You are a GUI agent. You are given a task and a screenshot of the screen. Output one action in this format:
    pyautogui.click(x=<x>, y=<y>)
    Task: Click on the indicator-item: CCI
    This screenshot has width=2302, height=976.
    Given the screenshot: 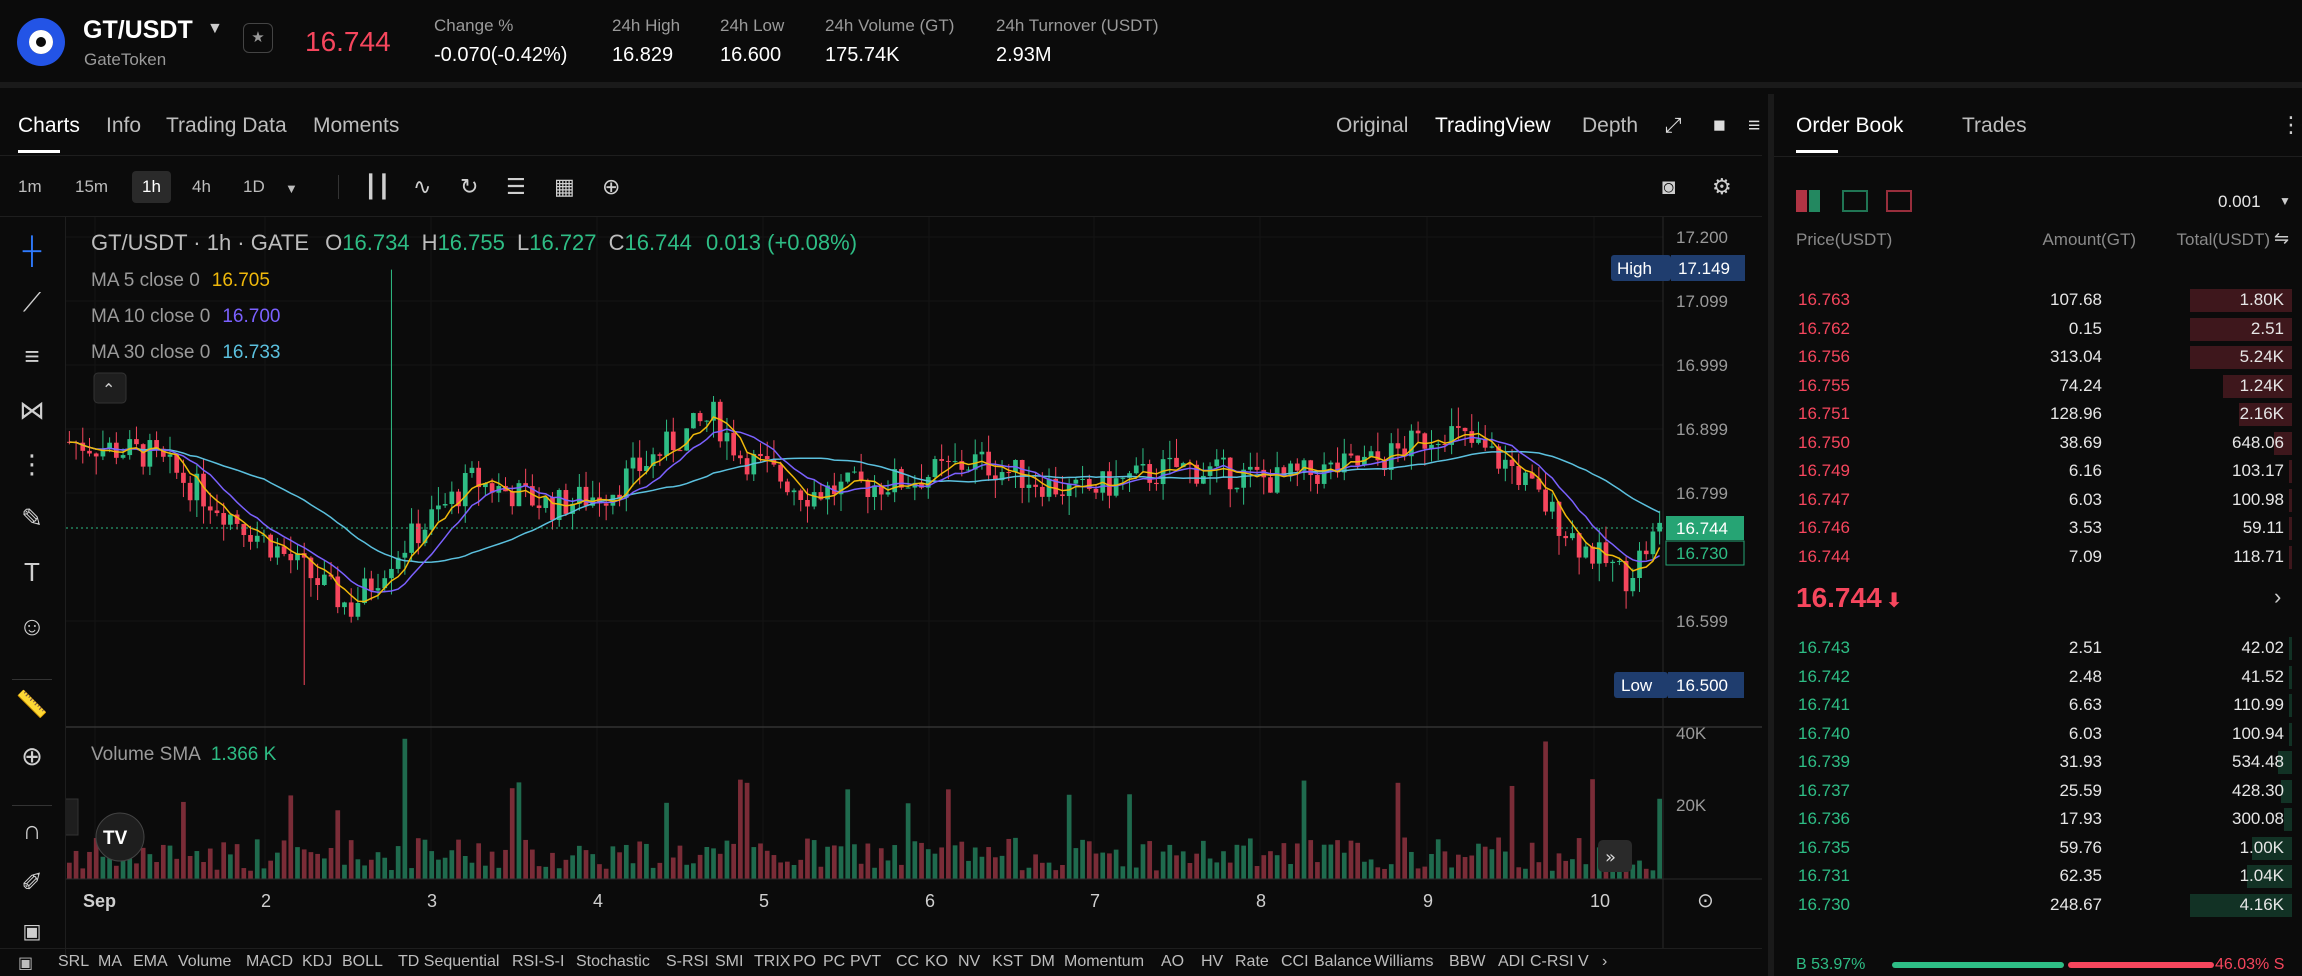 What is the action you would take?
    pyautogui.click(x=1295, y=961)
    